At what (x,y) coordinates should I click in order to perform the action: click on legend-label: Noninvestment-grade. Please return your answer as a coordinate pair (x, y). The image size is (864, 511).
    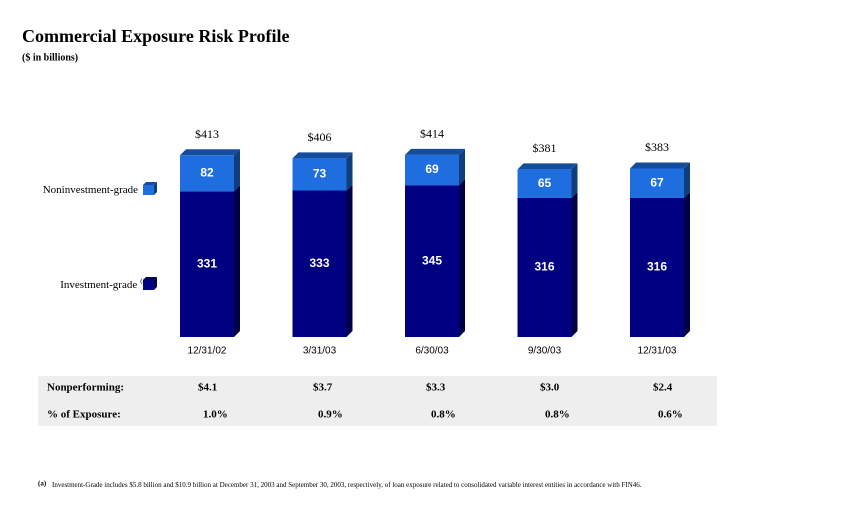
    Looking at the image, I should click on (90, 190).